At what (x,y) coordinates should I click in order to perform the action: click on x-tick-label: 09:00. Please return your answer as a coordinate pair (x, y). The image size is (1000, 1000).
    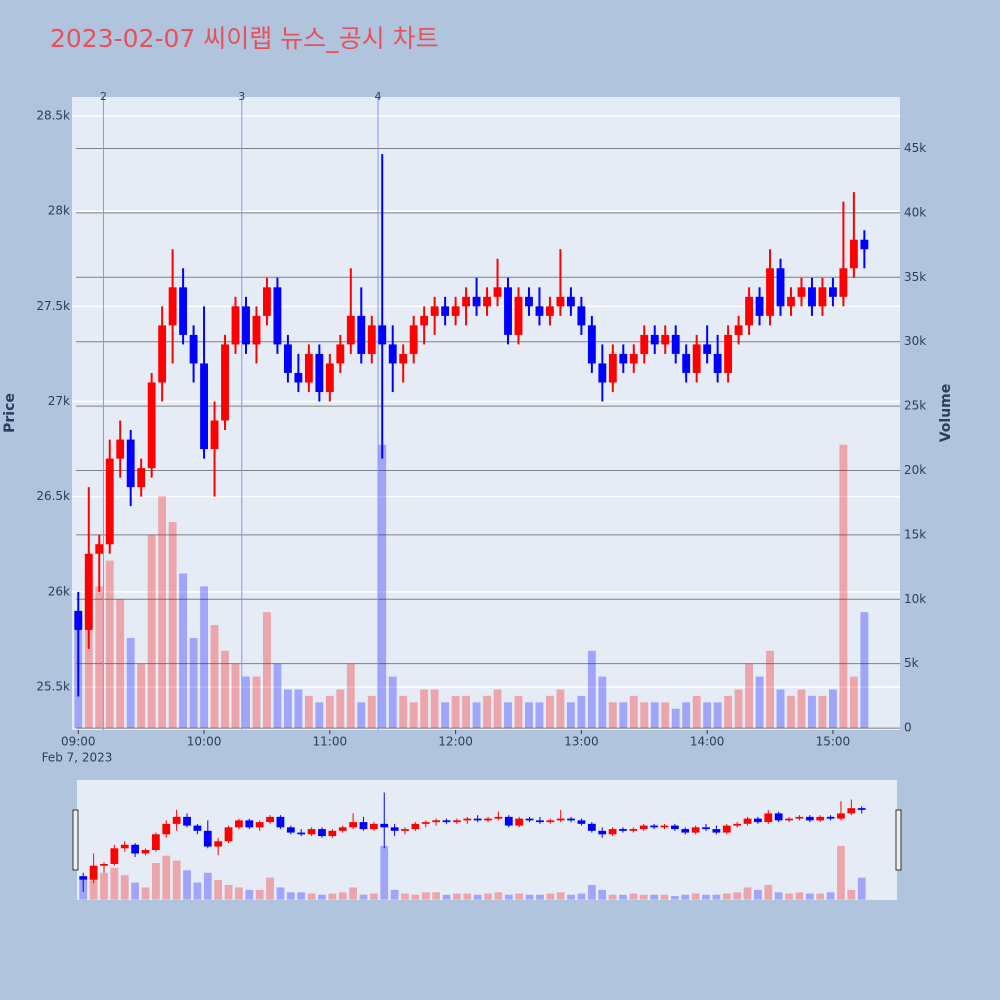
    Looking at the image, I should click on (78, 742).